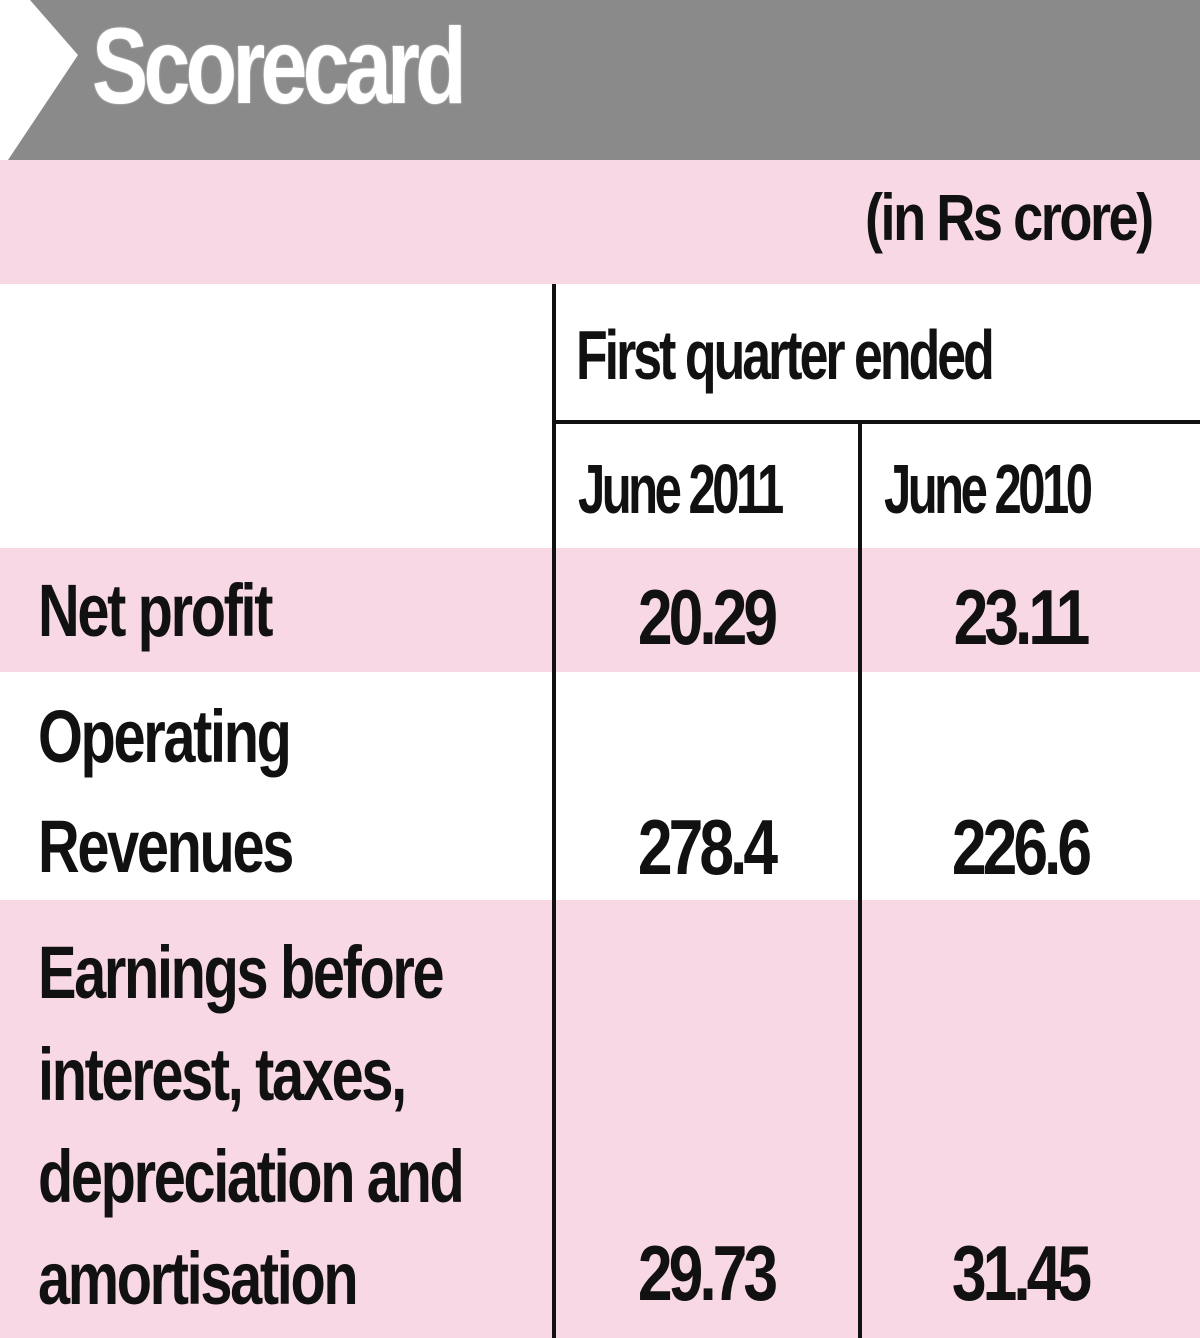 The height and width of the screenshot is (1338, 1200). Describe the element at coordinates (860, 881) in the screenshot. I see `divider-year-columns` at that location.